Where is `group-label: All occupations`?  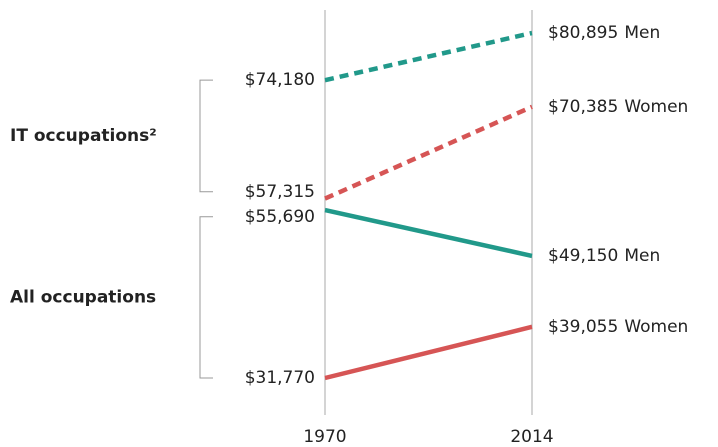
group-label: All occupations is located at coordinates (83, 297).